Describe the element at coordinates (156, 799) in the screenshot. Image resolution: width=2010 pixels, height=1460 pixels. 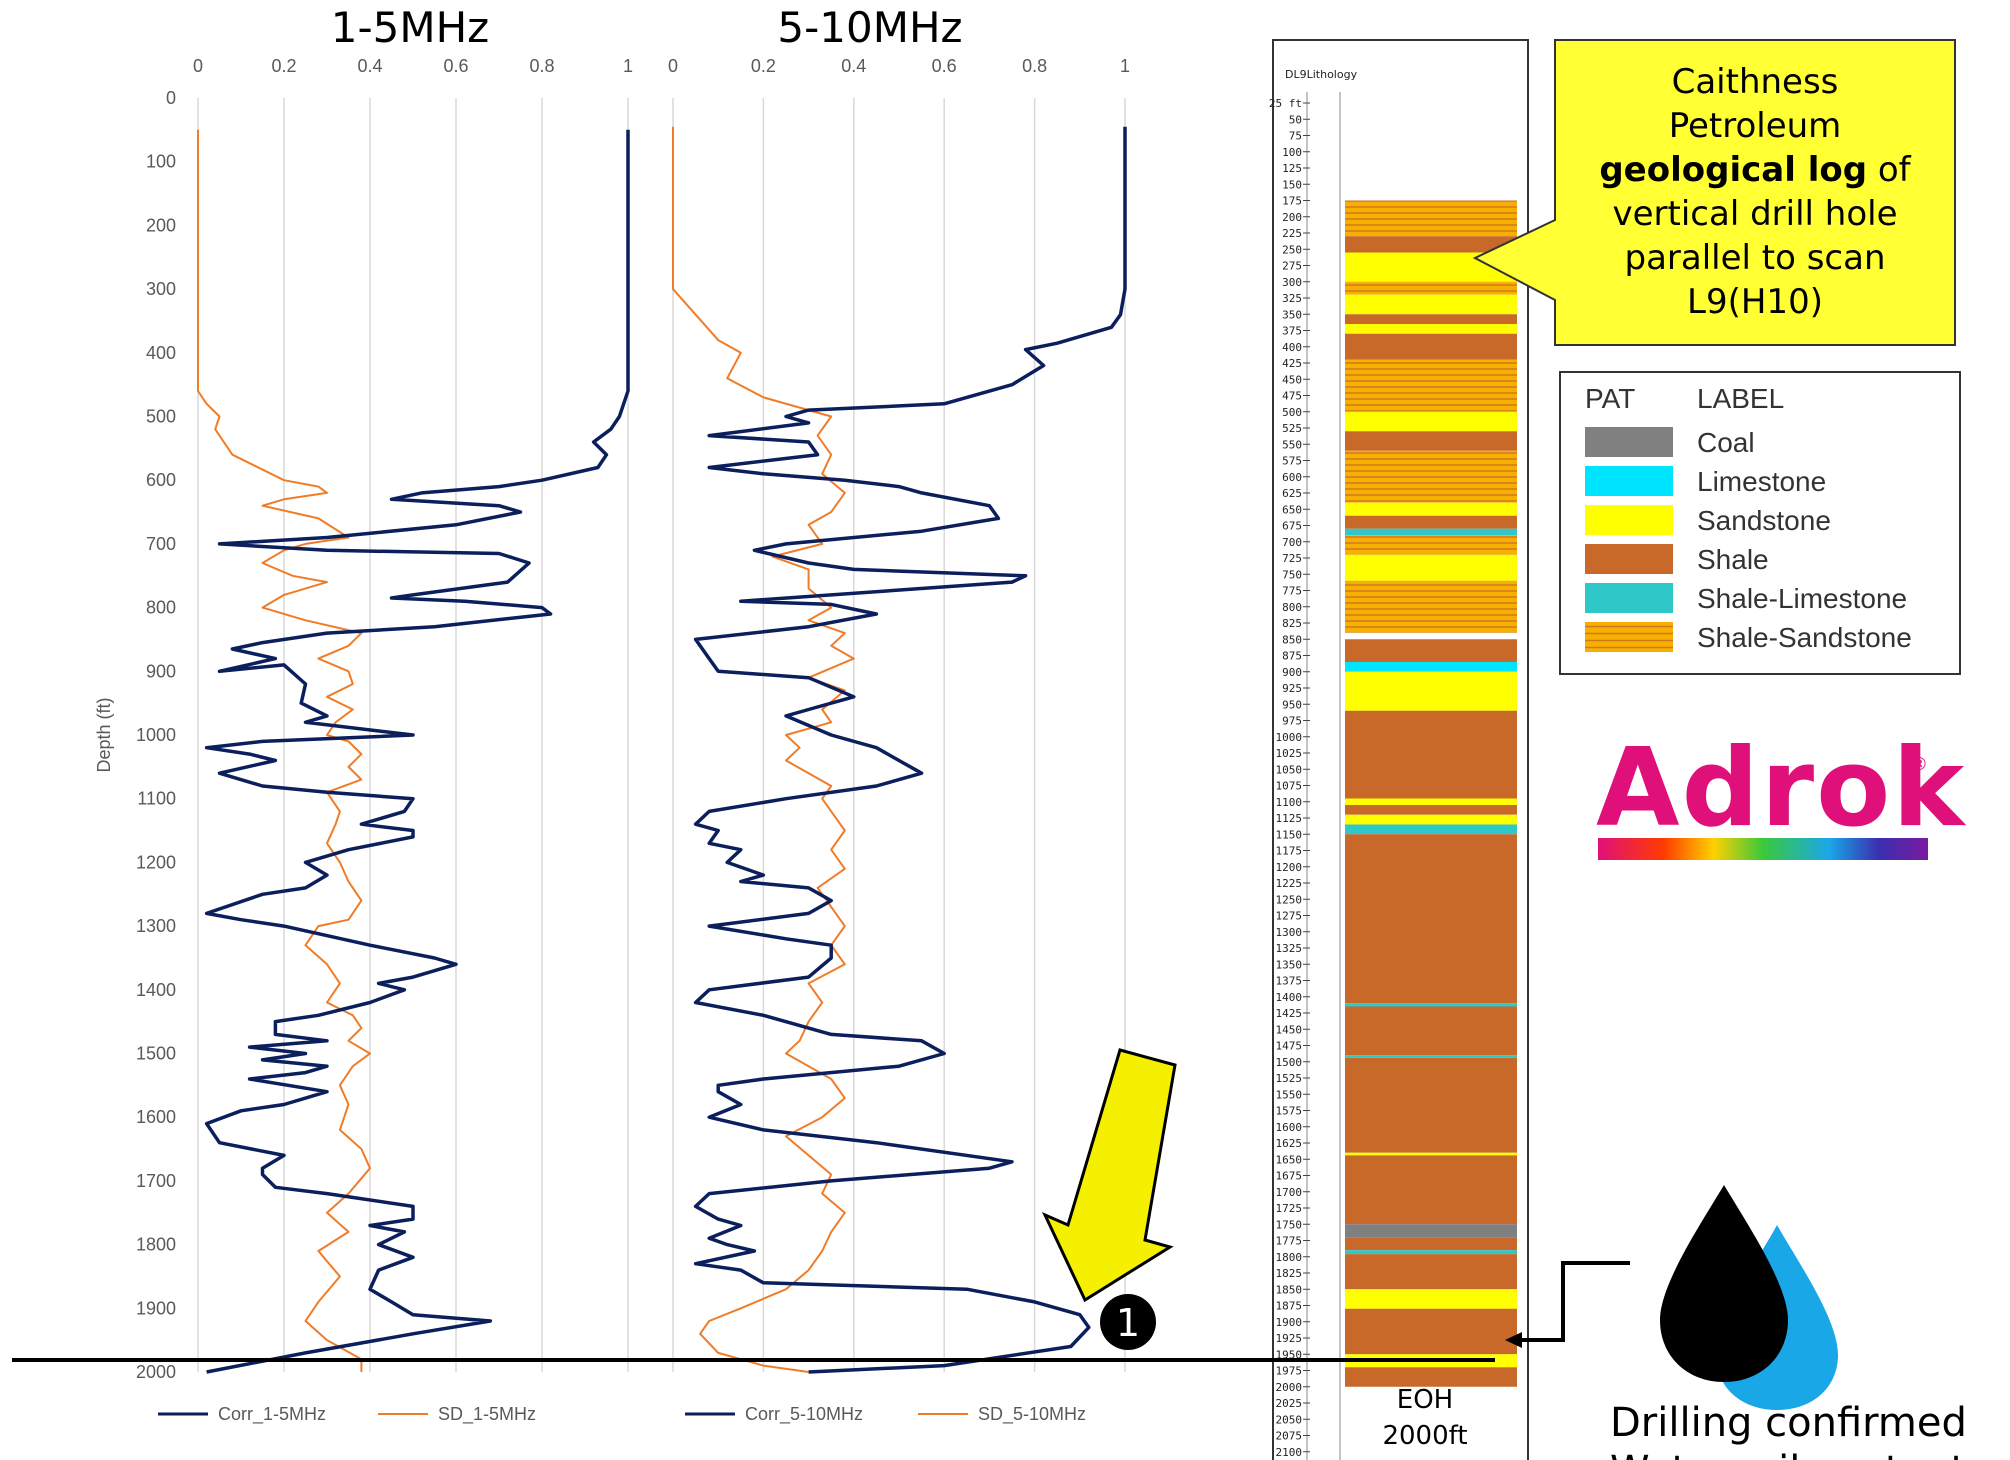
I see `y-tick-label: 1100` at that location.